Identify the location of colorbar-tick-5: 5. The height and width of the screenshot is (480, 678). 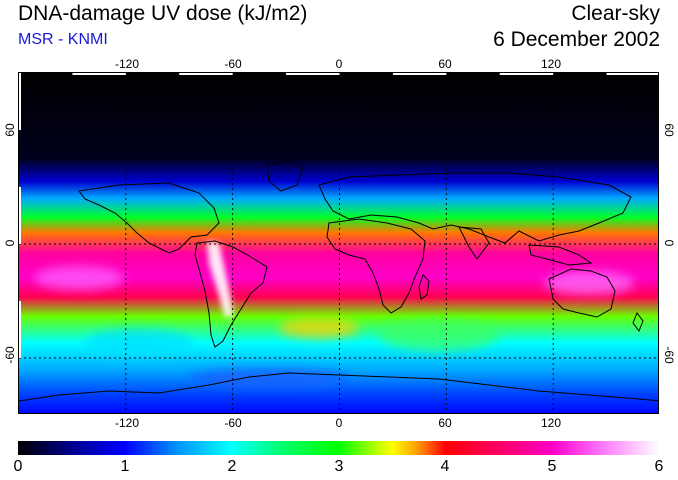
(552, 466).